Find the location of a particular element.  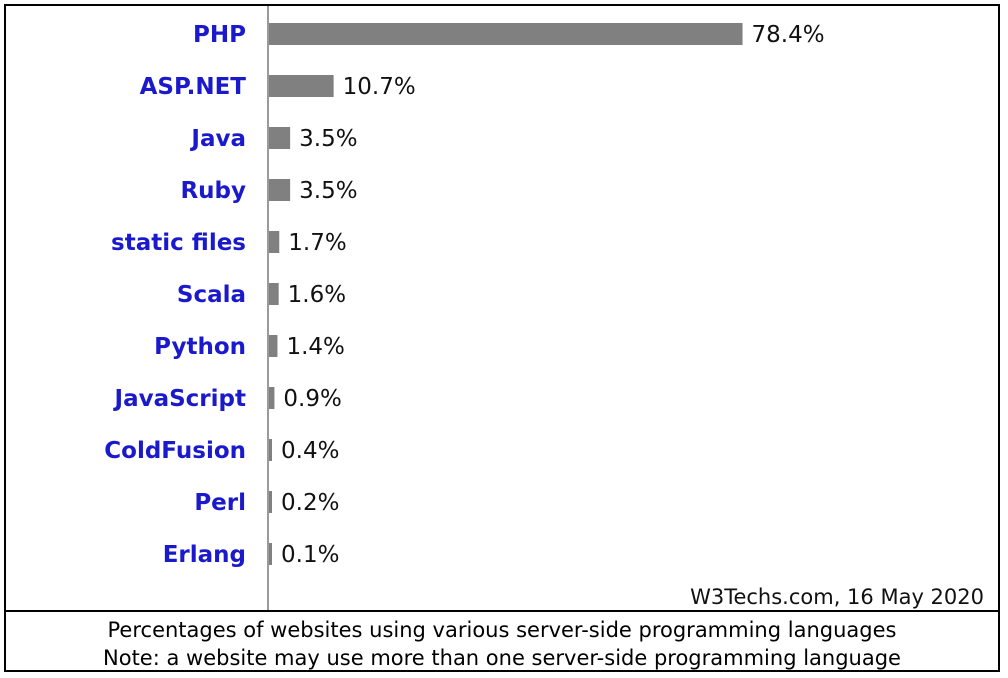

category-label: Ruby is located at coordinates (213, 191).